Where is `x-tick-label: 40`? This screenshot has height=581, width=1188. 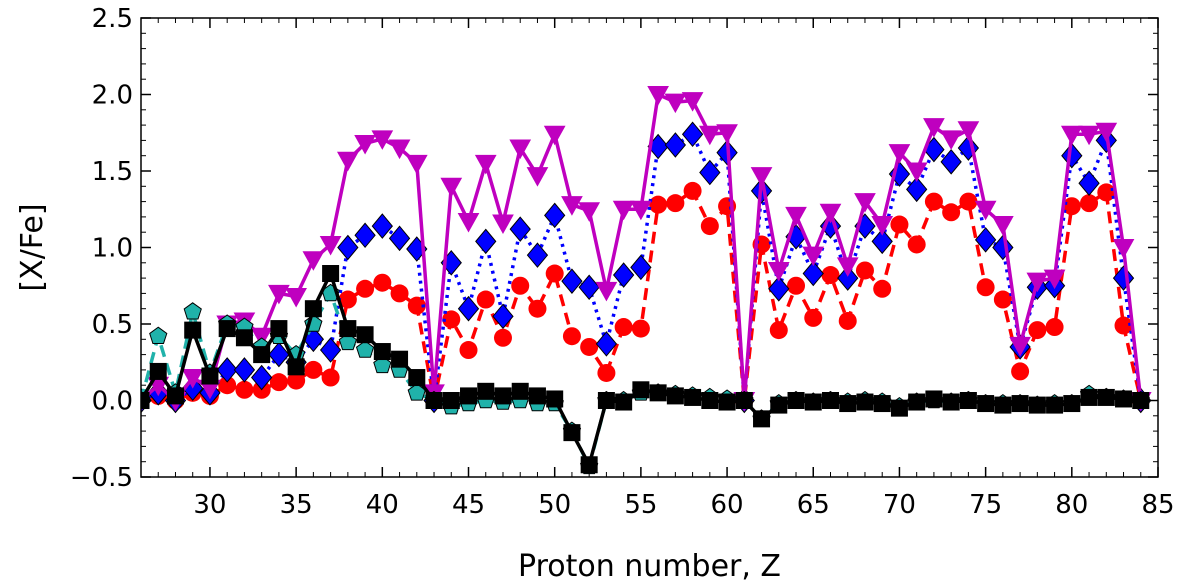 x-tick-label: 40 is located at coordinates (382, 505).